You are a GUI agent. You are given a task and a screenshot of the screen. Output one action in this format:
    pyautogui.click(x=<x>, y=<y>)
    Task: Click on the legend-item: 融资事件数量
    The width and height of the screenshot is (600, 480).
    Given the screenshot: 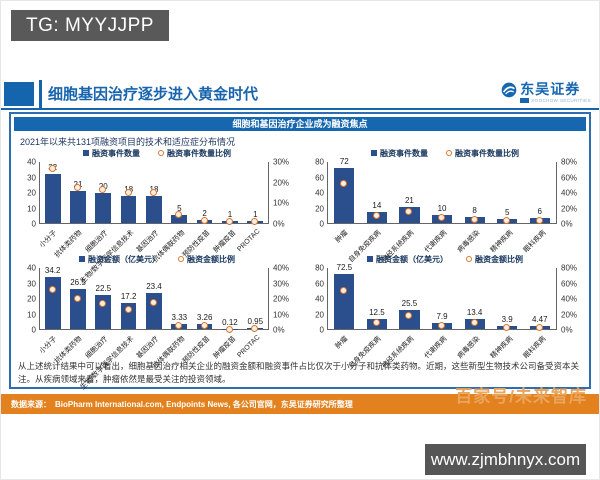 What is the action you would take?
    pyautogui.click(x=399, y=153)
    